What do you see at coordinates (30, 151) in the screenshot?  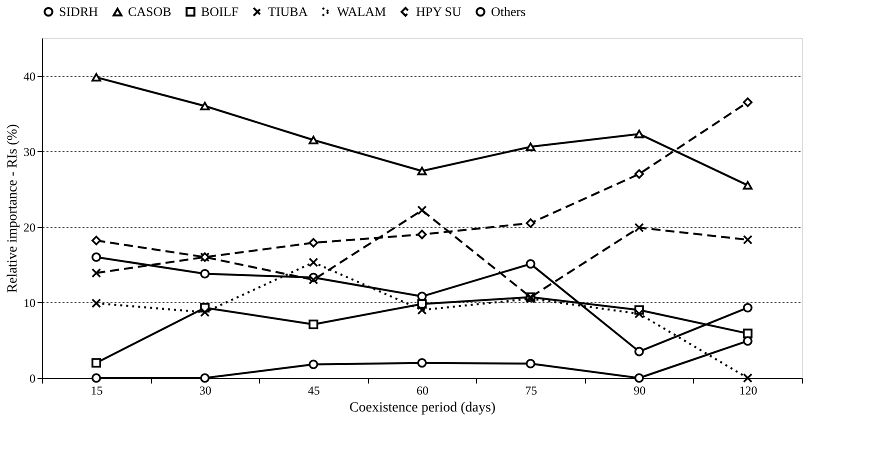 I see `y-tick-label: 30` at bounding box center [30, 151].